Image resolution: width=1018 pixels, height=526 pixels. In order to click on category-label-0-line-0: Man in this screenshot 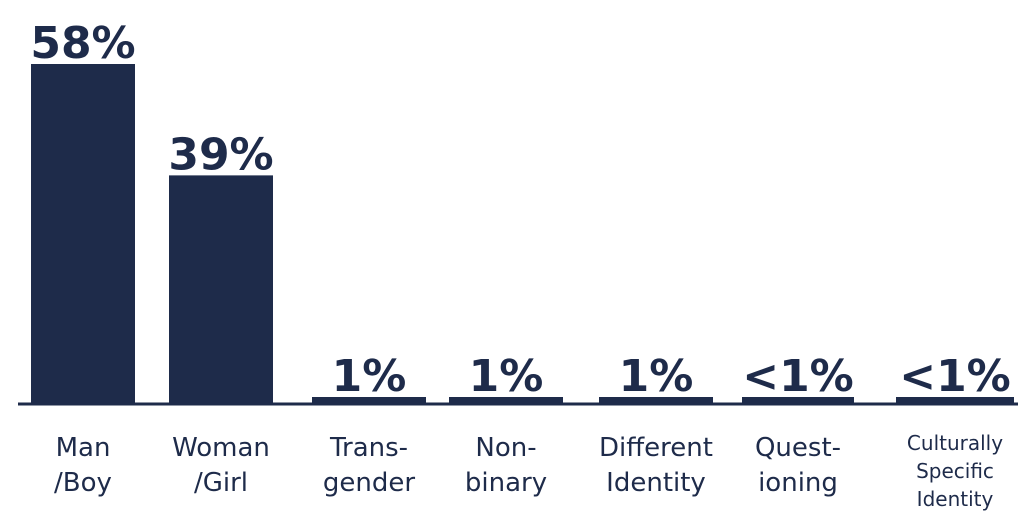, I will do `click(83, 448)`.